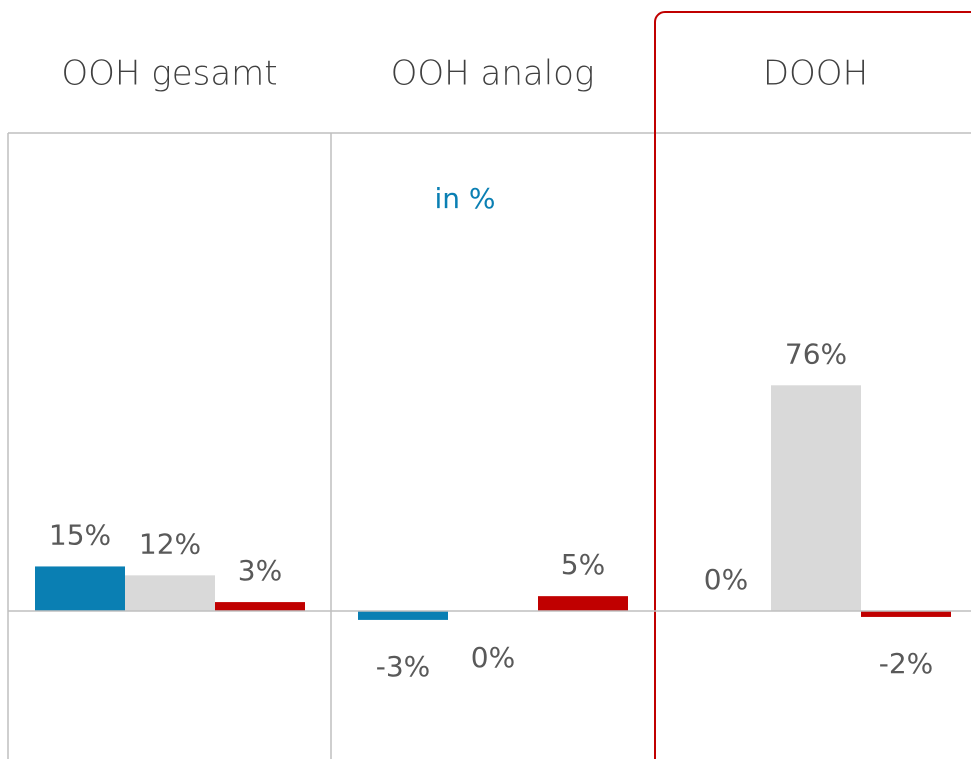  I want to click on data-label: -2%, so click(906, 663).